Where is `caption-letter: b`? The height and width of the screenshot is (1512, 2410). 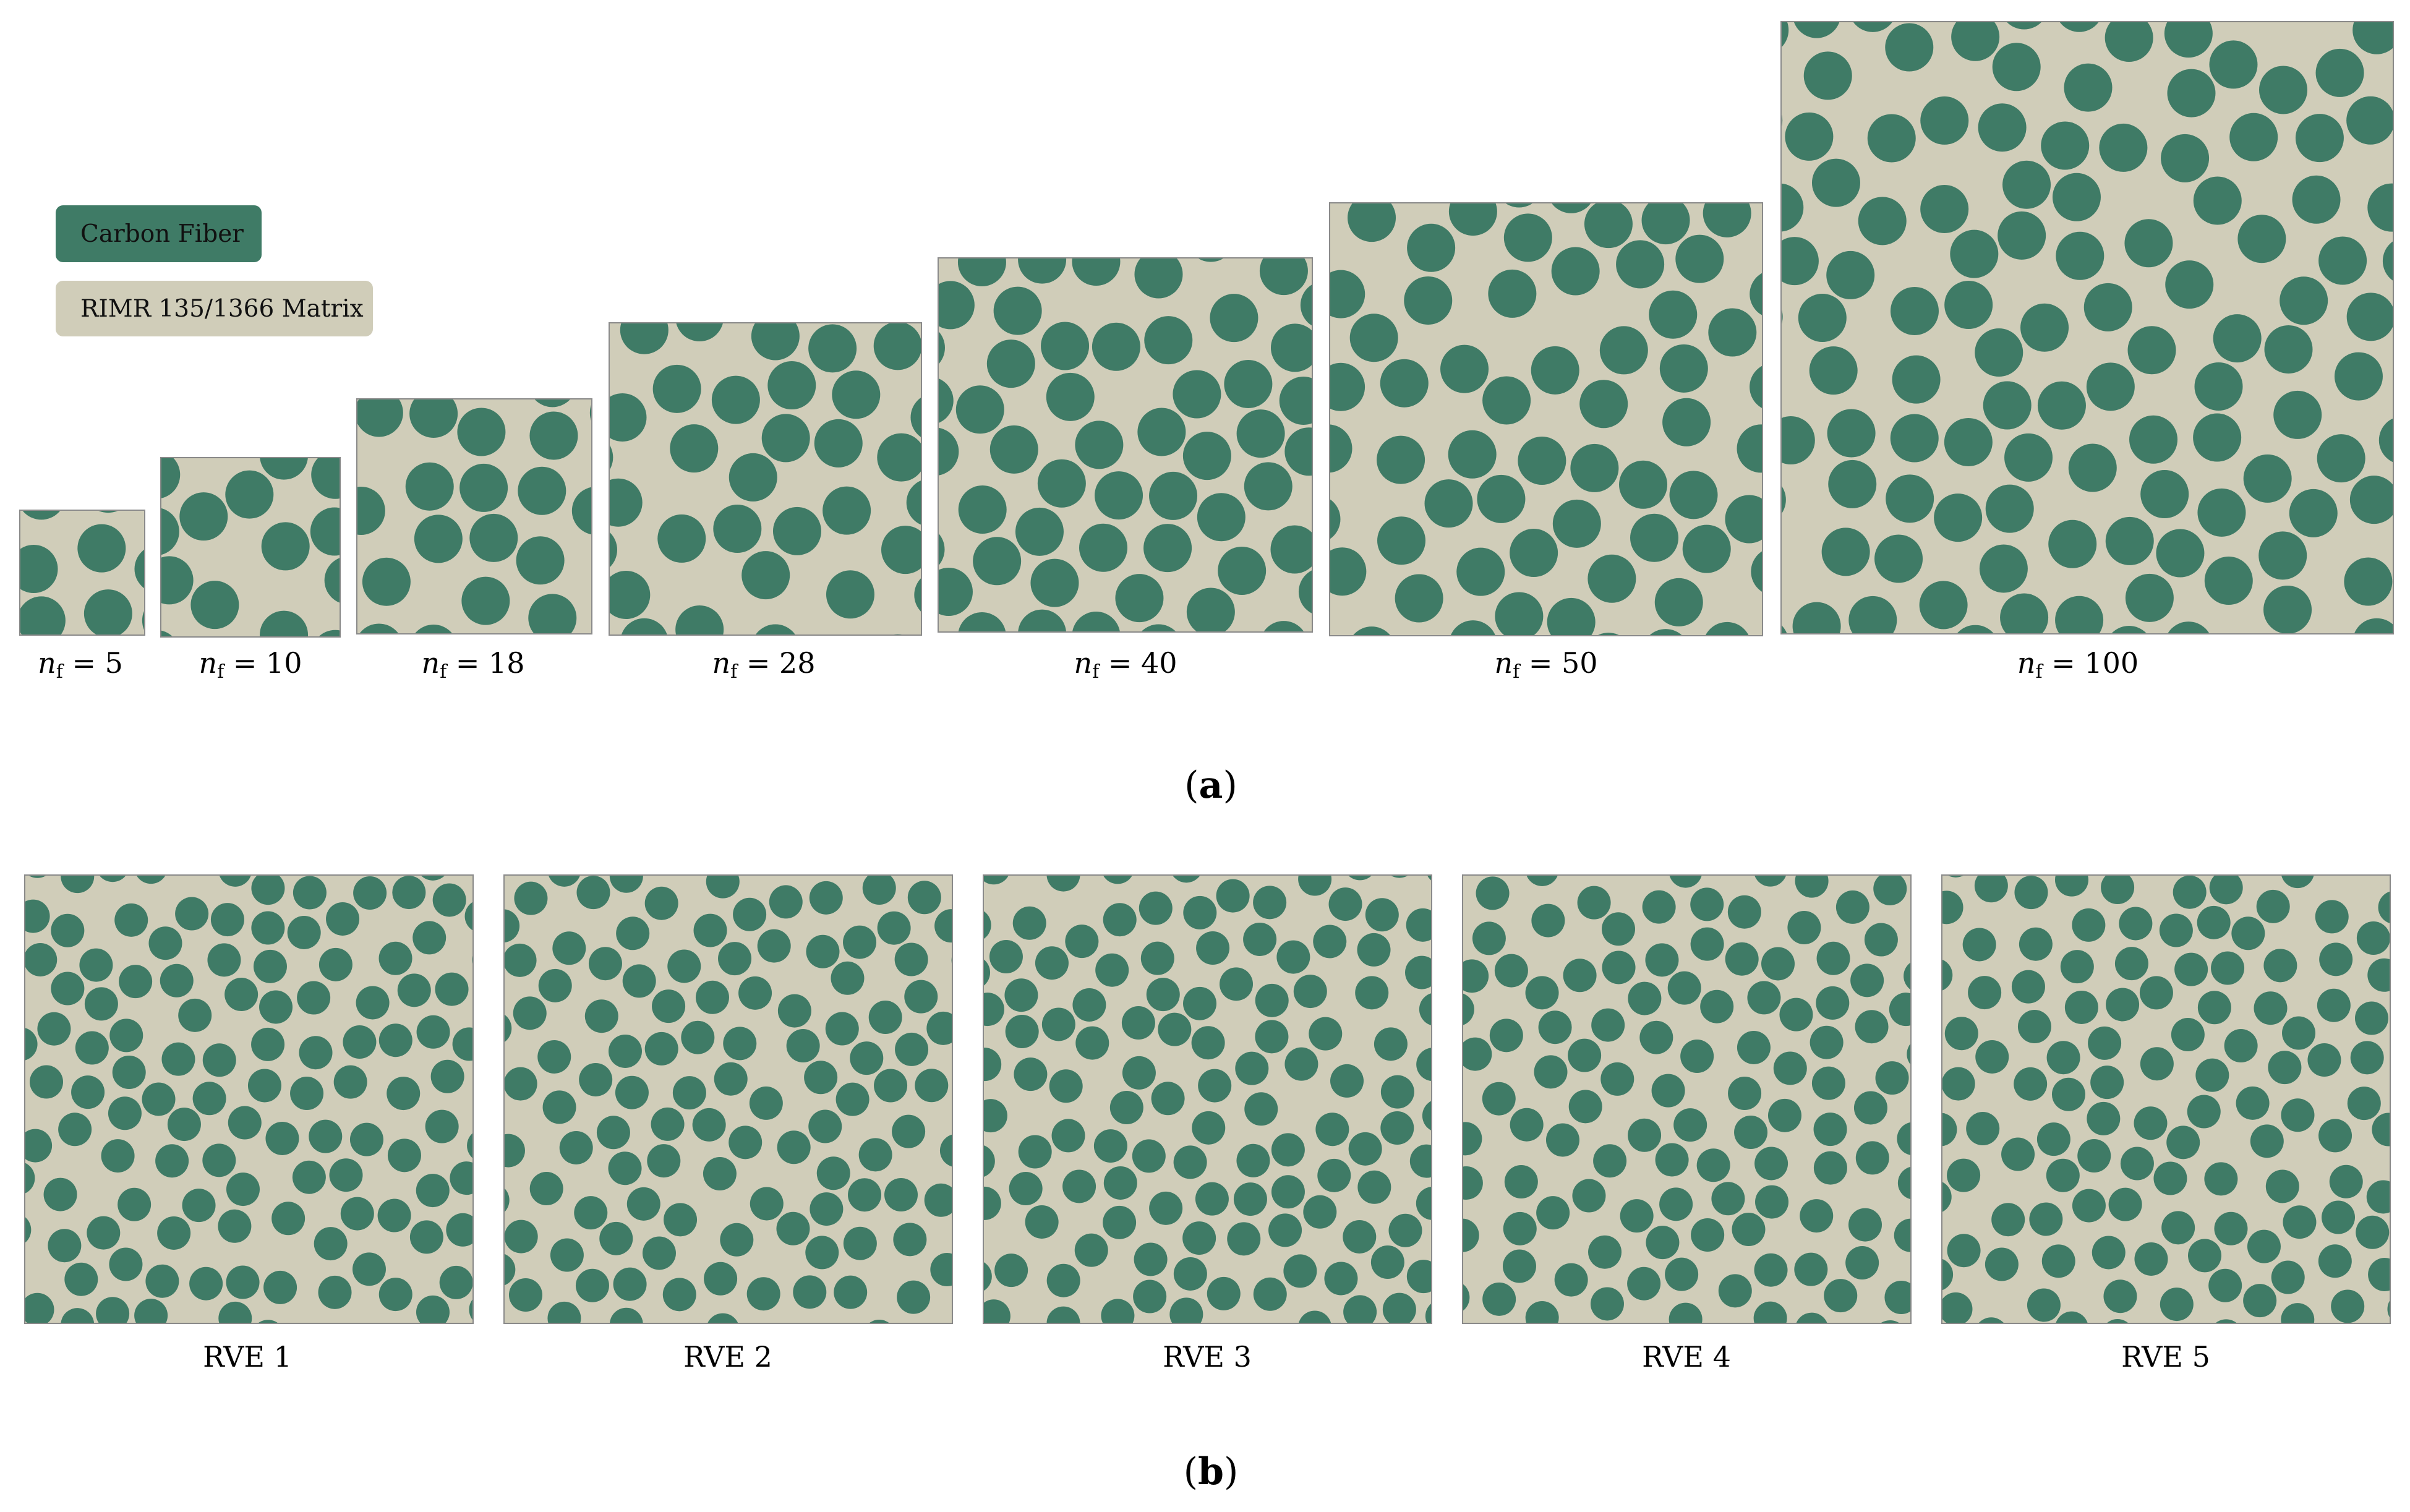
caption-letter: b is located at coordinates (1211, 1471).